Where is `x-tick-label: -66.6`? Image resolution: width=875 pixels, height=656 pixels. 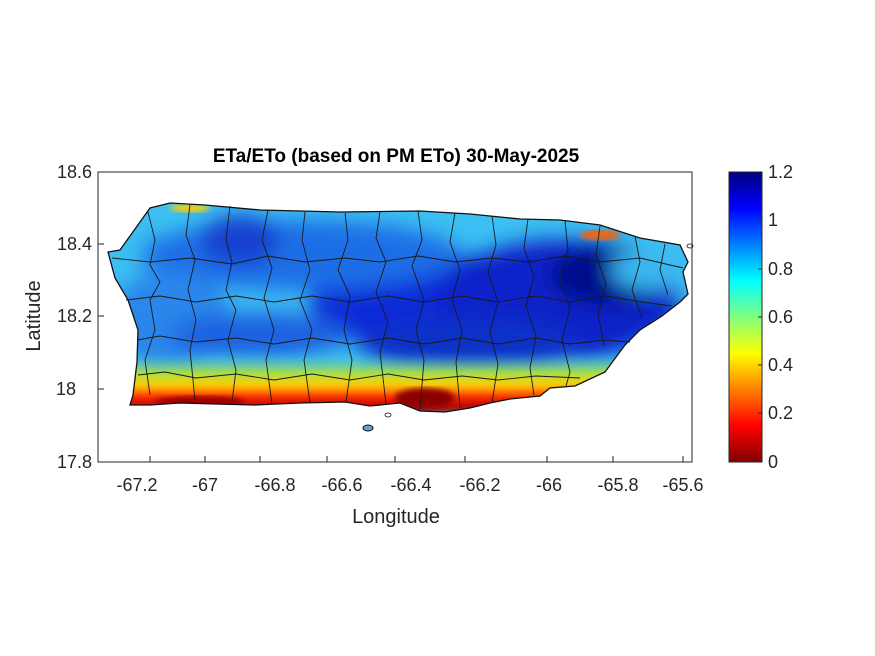
x-tick-label: -66.6 is located at coordinates (341, 485).